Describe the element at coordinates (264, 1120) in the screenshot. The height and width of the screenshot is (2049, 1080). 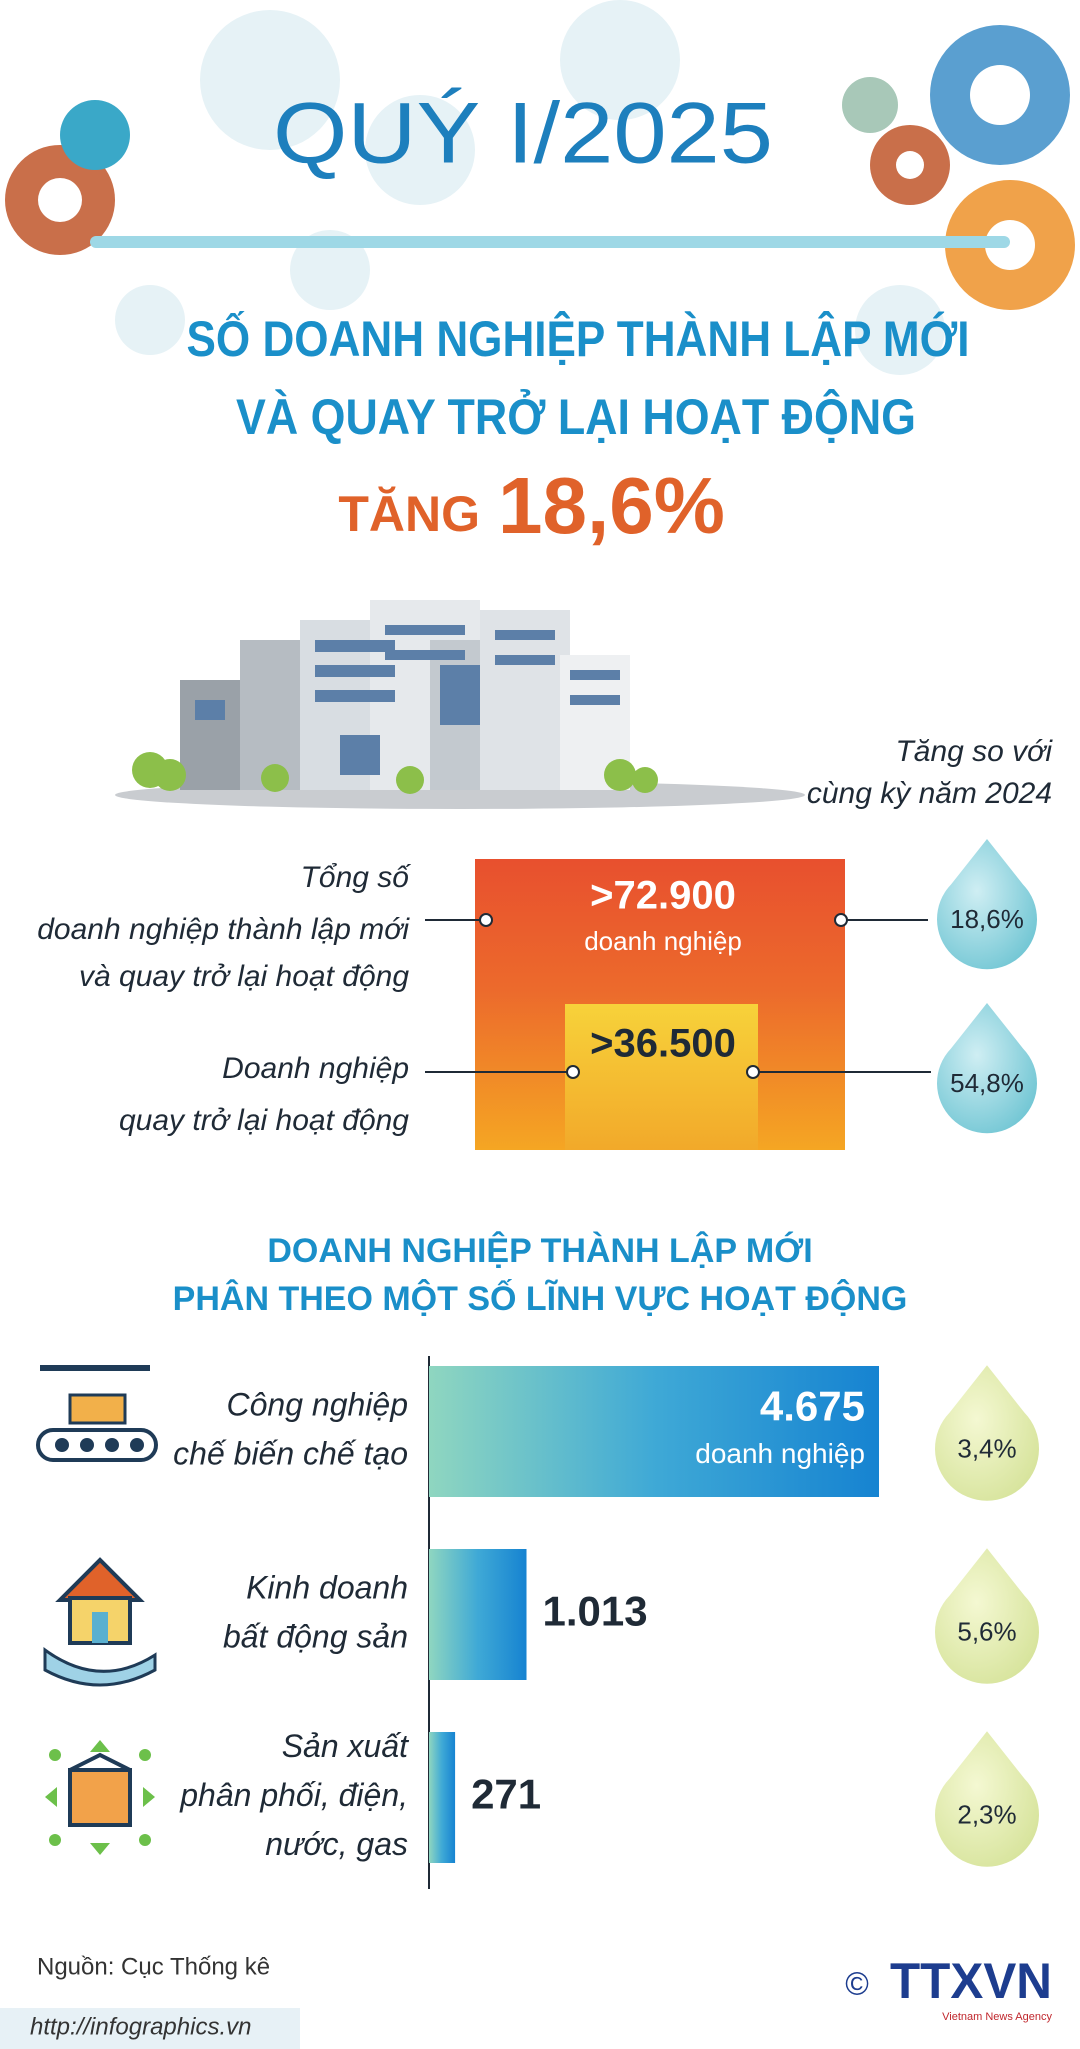
I see `summary-label: quay trở lại hoạt động` at that location.